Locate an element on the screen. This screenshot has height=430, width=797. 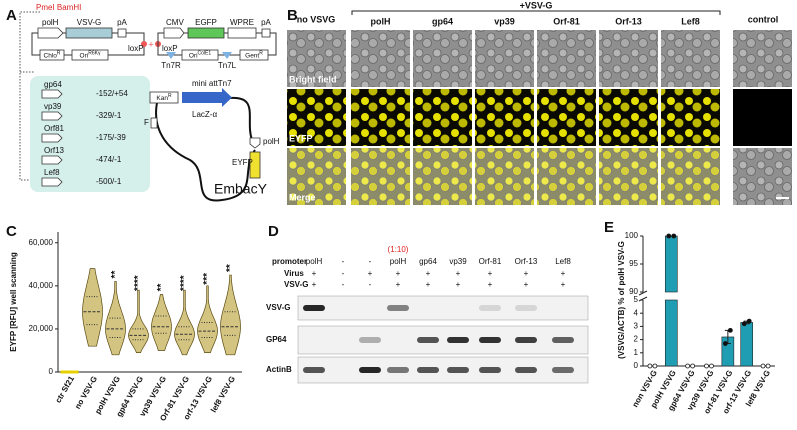
label: WPRE is located at coordinates (242, 22).